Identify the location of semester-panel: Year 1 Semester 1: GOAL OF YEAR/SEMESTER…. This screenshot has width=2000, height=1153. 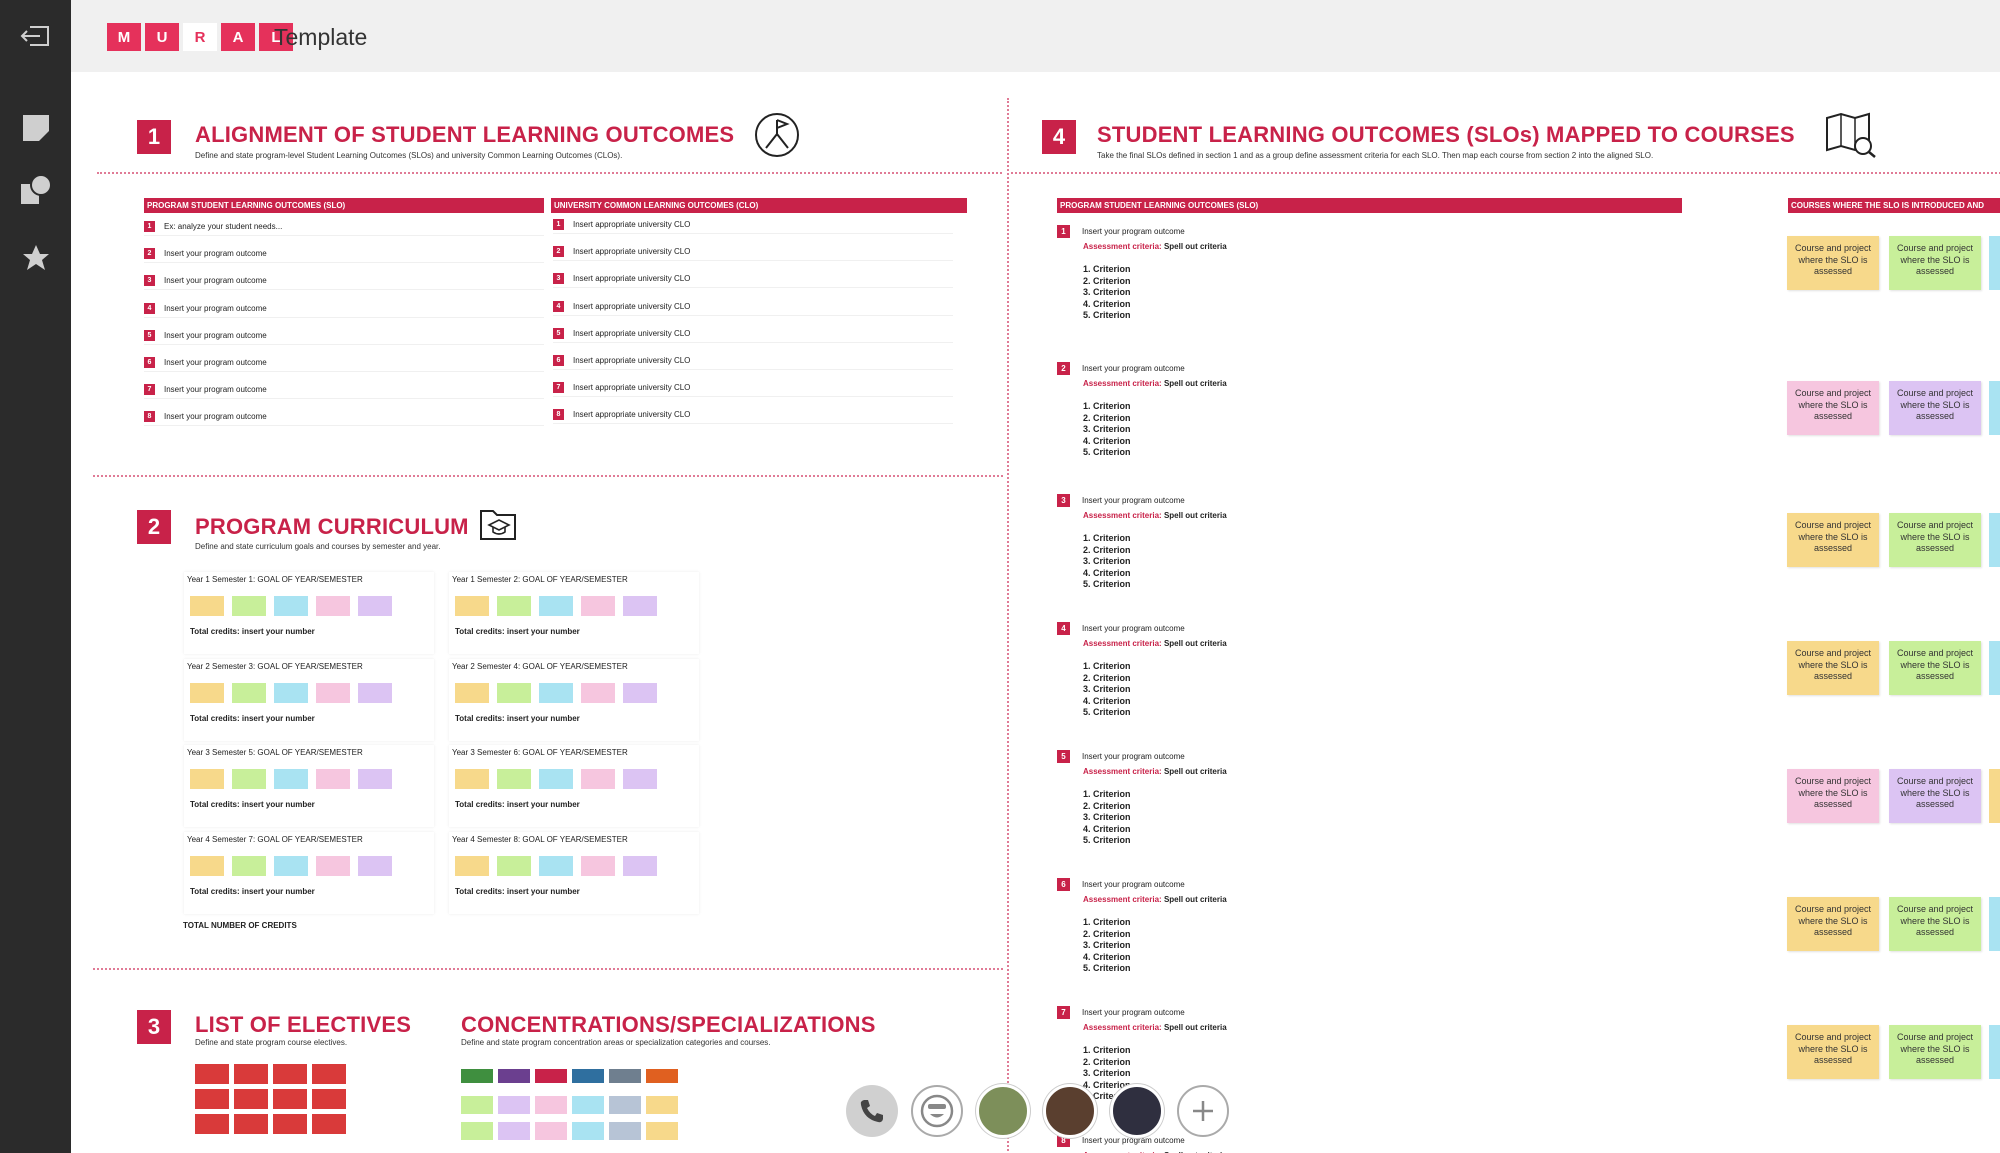
(309, 613).